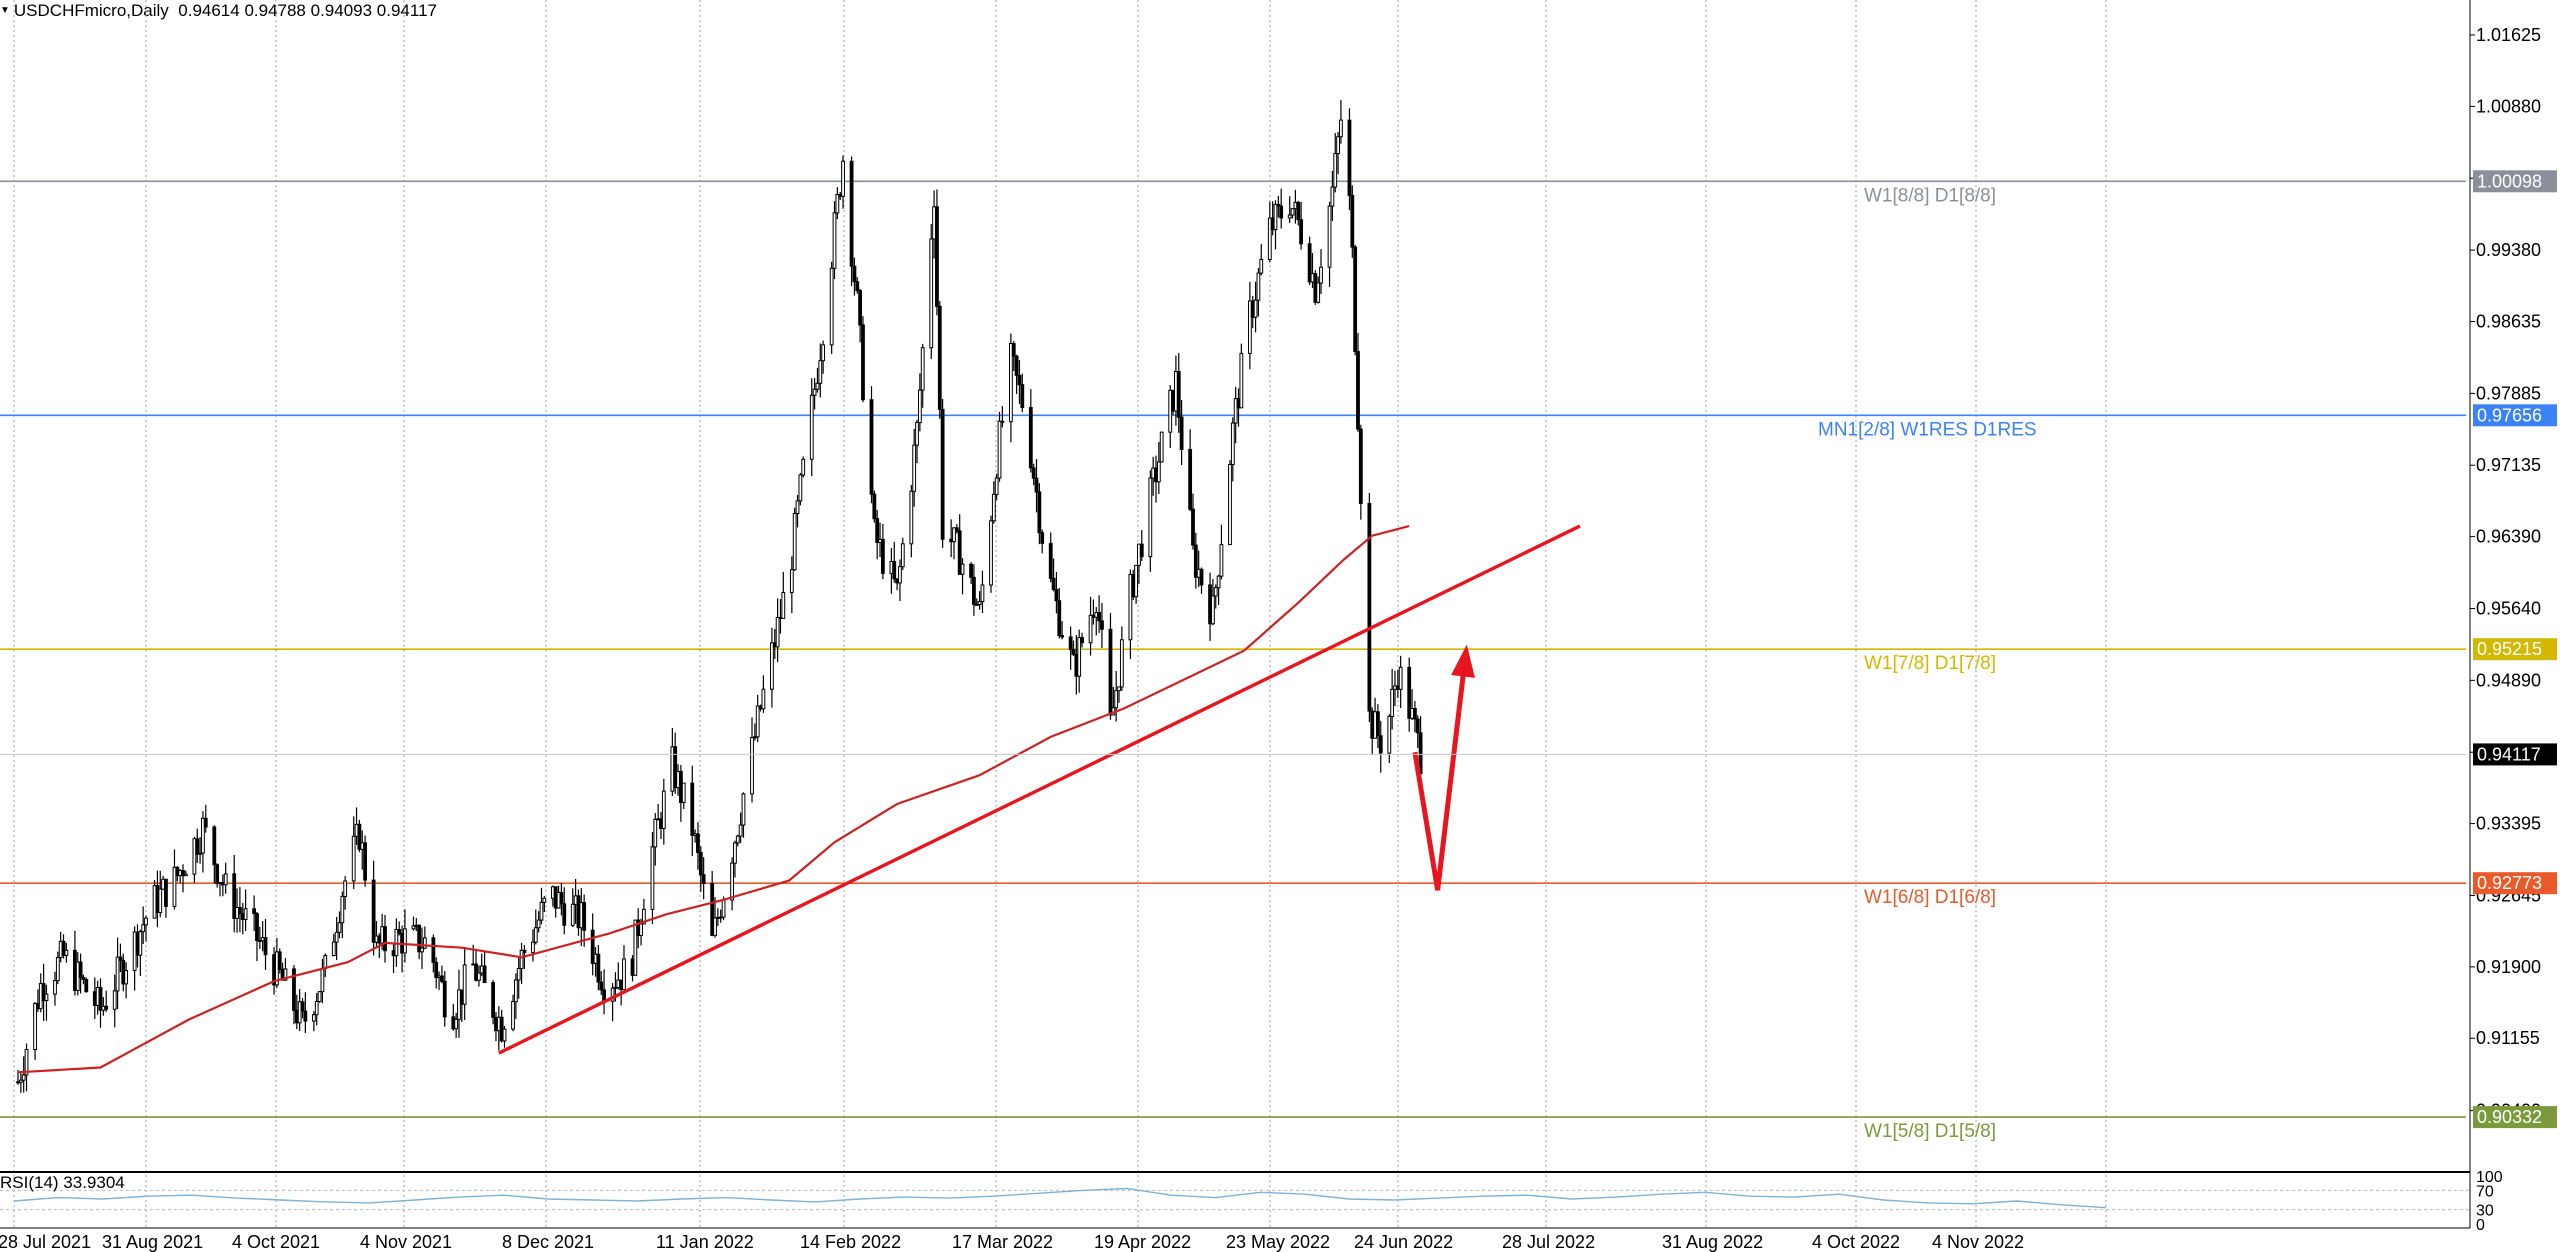  I want to click on date-tick-label: 4 Nov 2022, so click(1978, 1242).